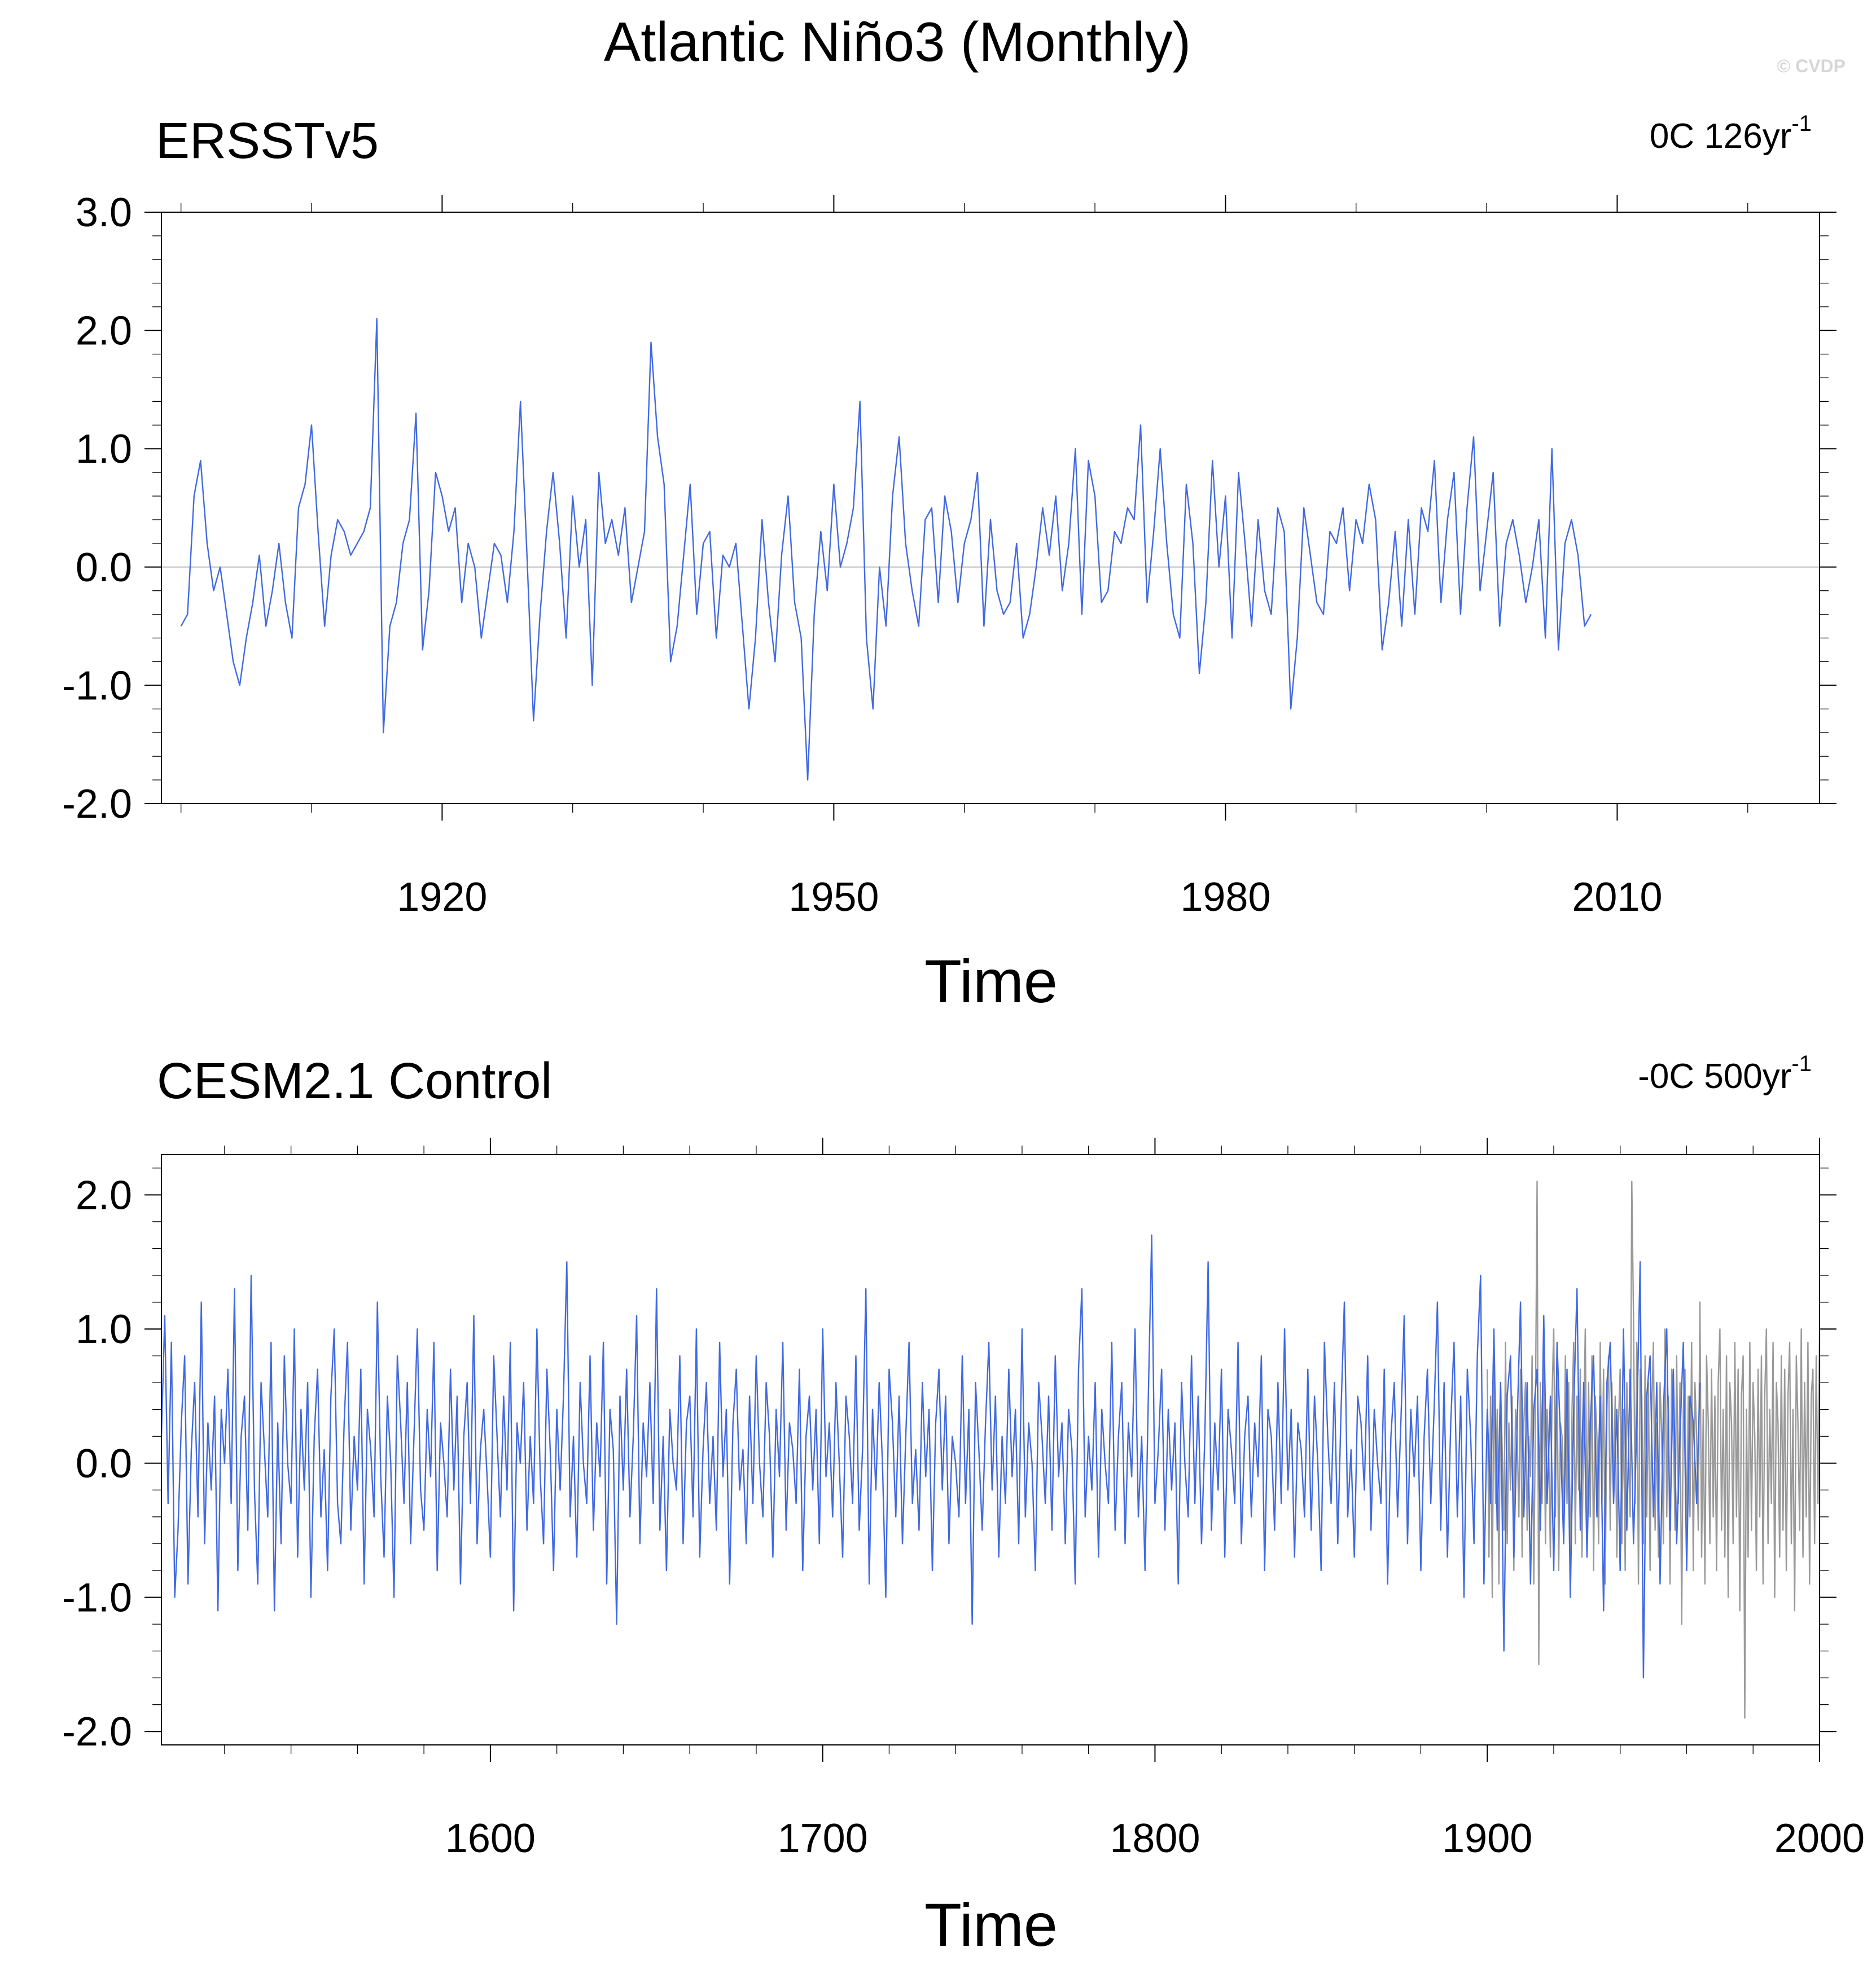  Describe the element at coordinates (104, 567) in the screenshot. I see `ersst-y-tick-label: 0.0` at that location.